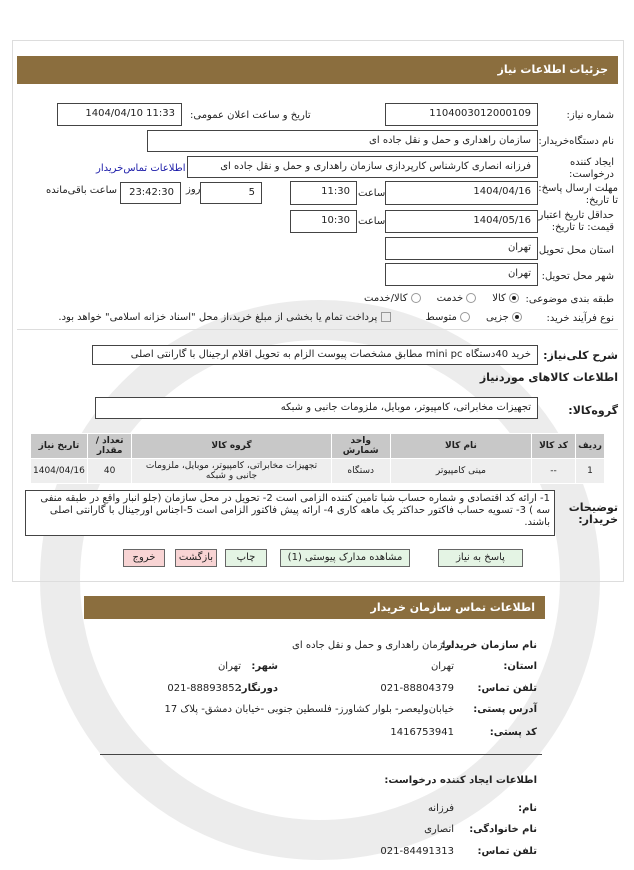  What do you see at coordinates (505, 709) in the screenshot?
I see `address-label: آدرس پستی:` at bounding box center [505, 709].